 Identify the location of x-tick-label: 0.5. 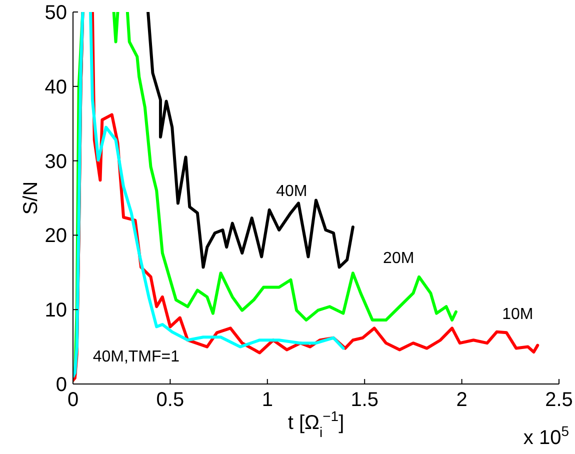
(170, 400).